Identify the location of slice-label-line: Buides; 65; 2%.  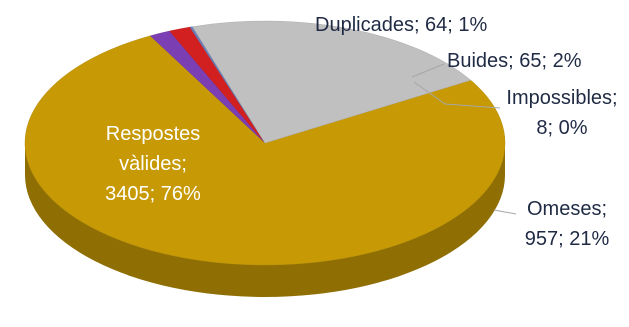
(514, 61).